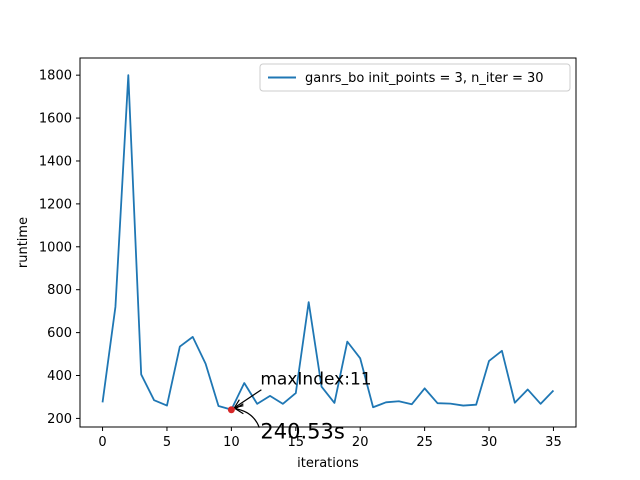 Image resolution: width=640 pixels, height=480 pixels. I want to click on y-tick-label: 1200, so click(55, 204).